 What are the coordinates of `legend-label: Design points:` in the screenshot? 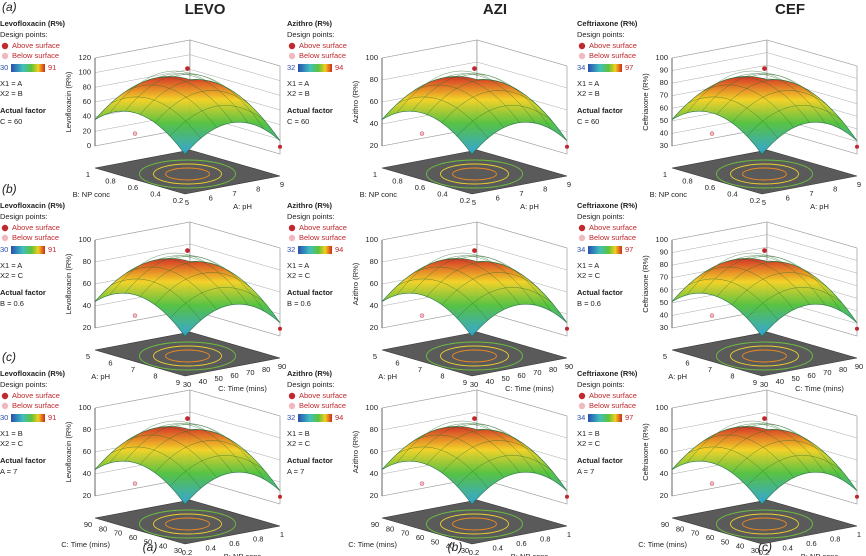 It's located at (24, 34).